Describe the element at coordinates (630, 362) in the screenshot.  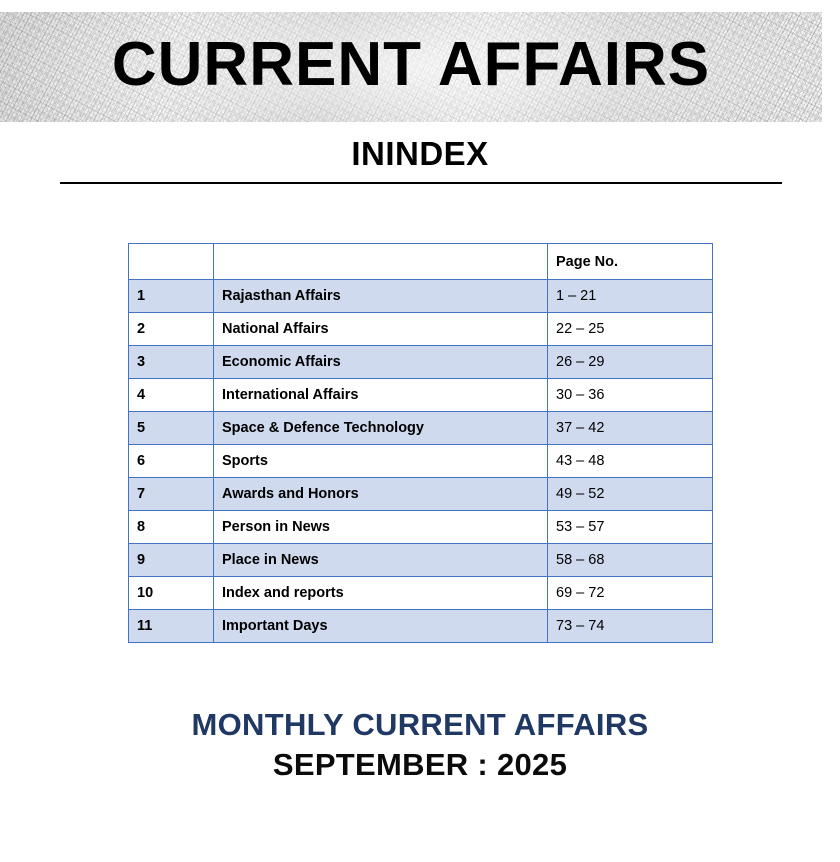
I see `row-page-range: 26 – 29` at that location.